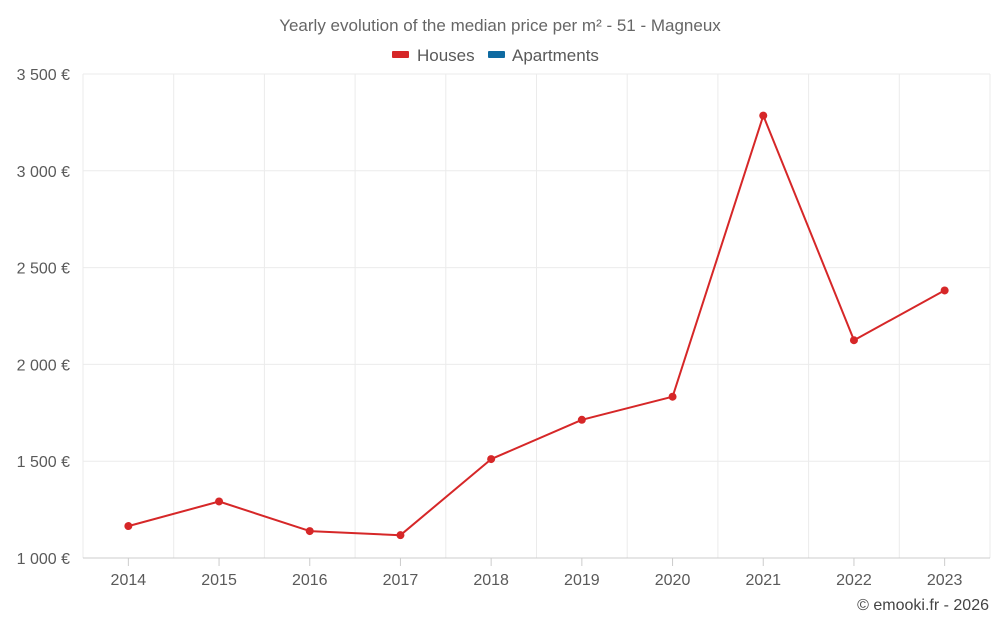 This screenshot has width=1000, height=625. Describe the element at coordinates (43, 462) in the screenshot. I see `y-tick-label: 1 500 €` at that location.